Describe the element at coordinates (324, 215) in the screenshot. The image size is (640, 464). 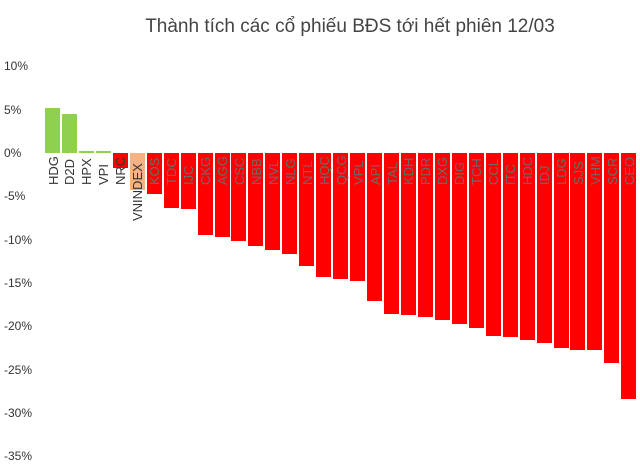
I see `bar-hqc` at that location.